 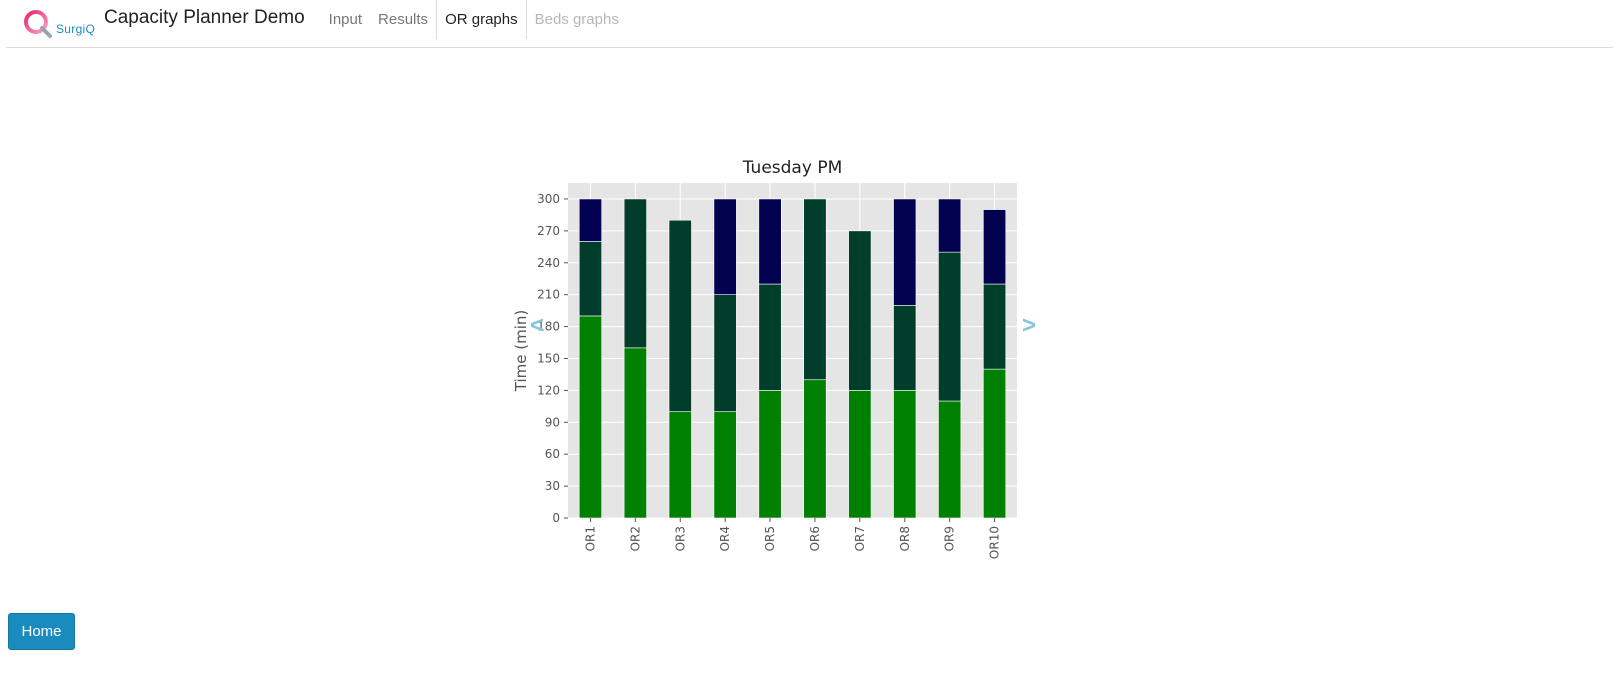 What do you see at coordinates (725, 538) in the screenshot?
I see `x-tick-label: OR4` at bounding box center [725, 538].